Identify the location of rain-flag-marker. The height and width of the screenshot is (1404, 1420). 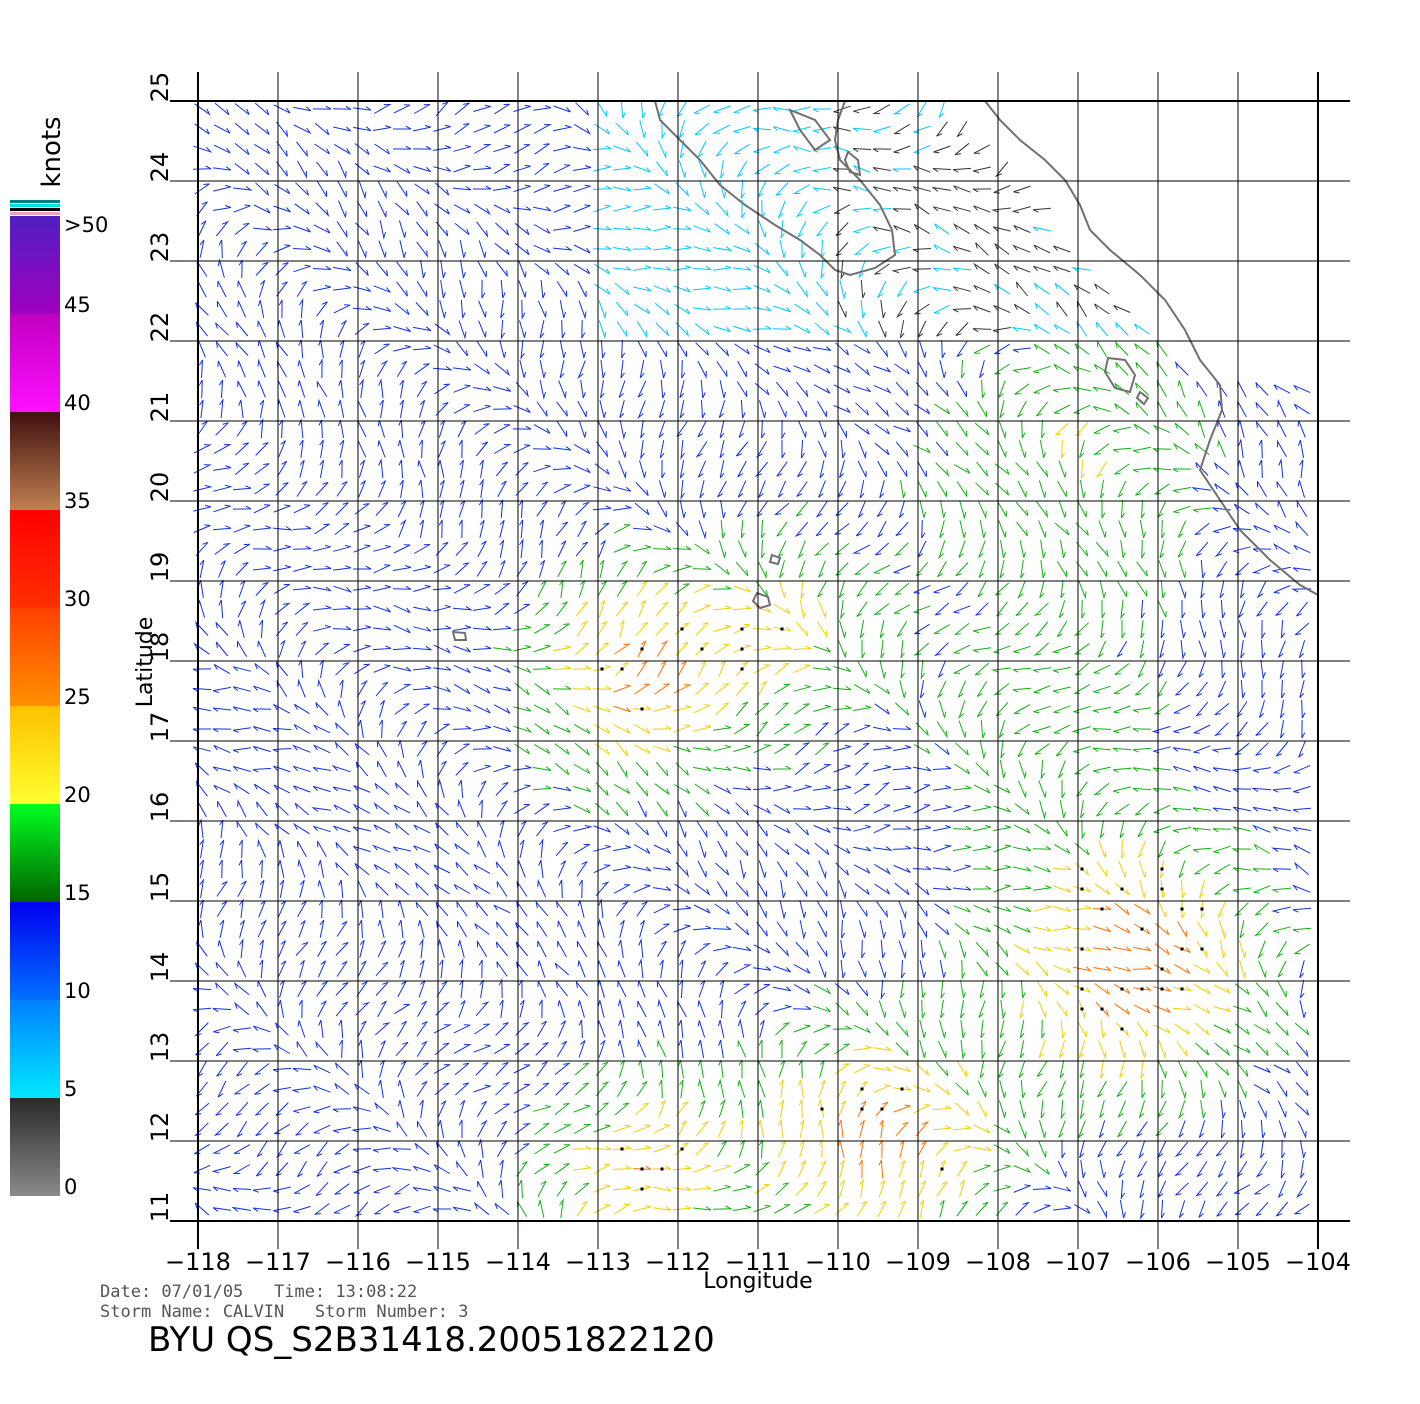
(682, 629).